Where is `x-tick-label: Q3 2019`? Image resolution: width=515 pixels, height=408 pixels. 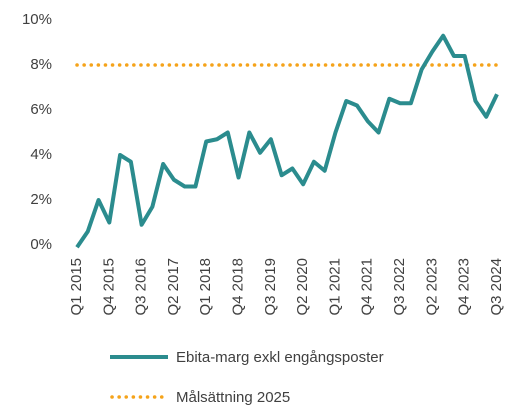
x-tick-label: Q3 2019 is located at coordinates (270, 287).